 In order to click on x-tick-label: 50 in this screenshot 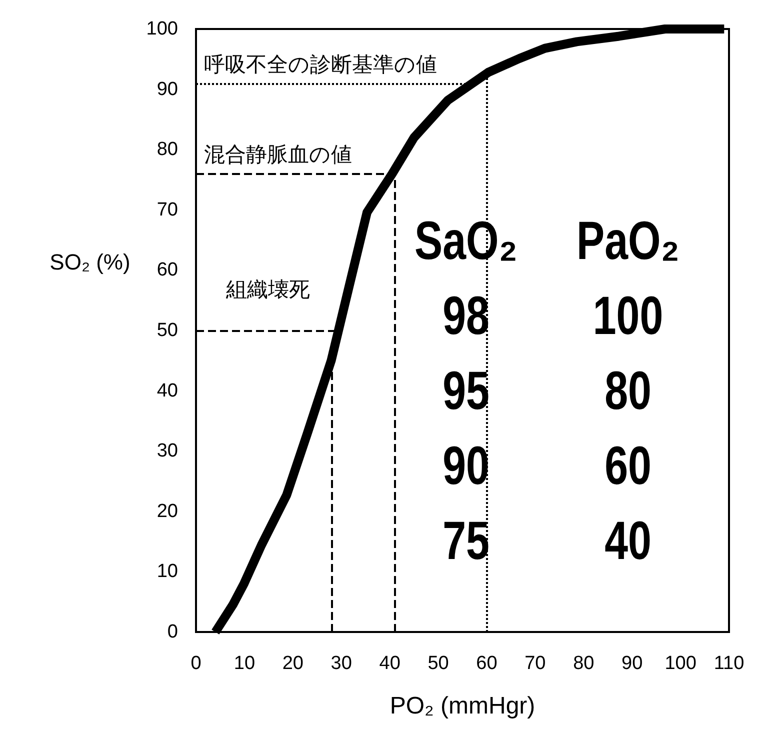, I will do `click(438, 663)`.